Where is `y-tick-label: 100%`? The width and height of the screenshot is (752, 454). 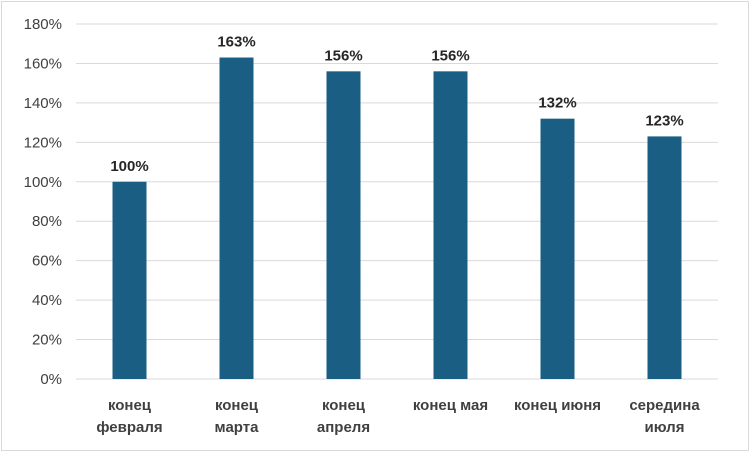
y-tick-label: 100% is located at coordinates (43, 182).